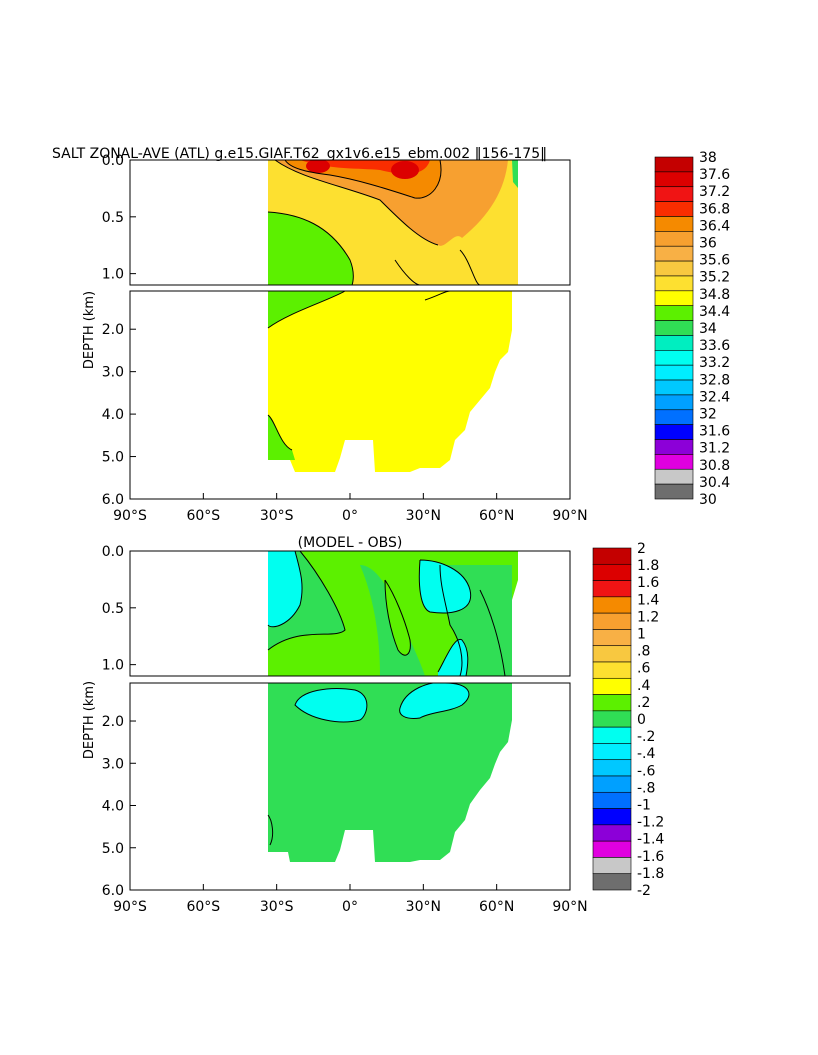  What do you see at coordinates (708, 329) in the screenshot?
I see `colorbar-label: 34` at bounding box center [708, 329].